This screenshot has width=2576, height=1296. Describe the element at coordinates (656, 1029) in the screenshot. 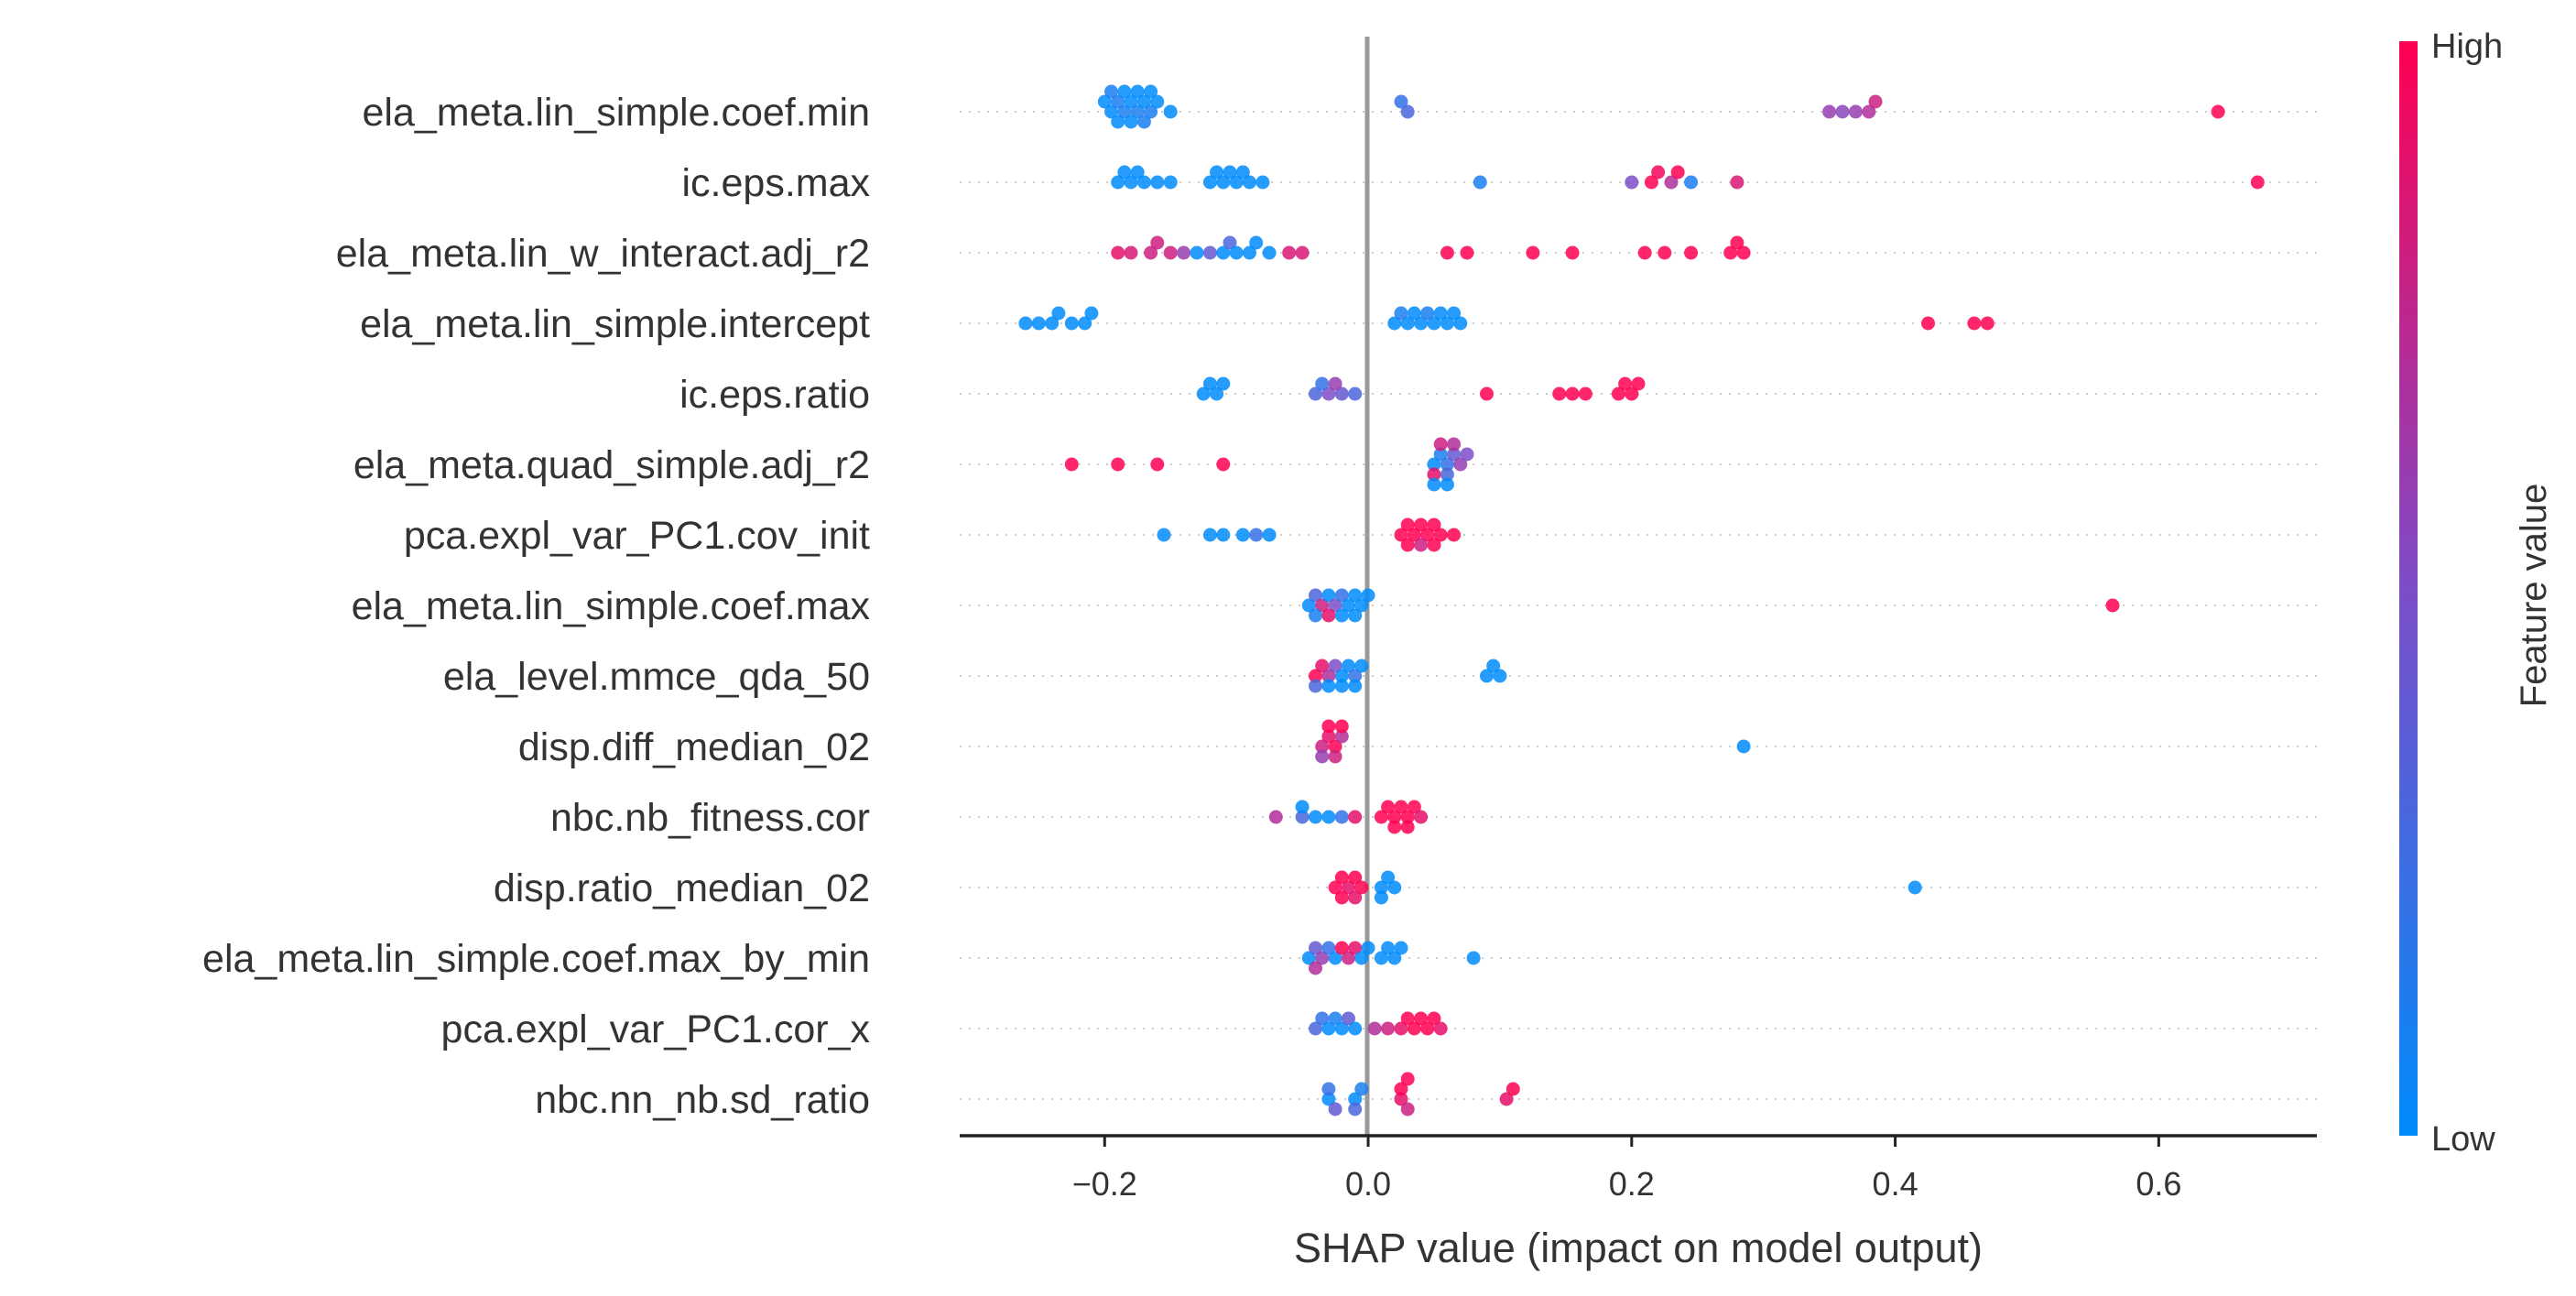

I see `feature-label: pca.expl_var_PC1.cor_x` at that location.